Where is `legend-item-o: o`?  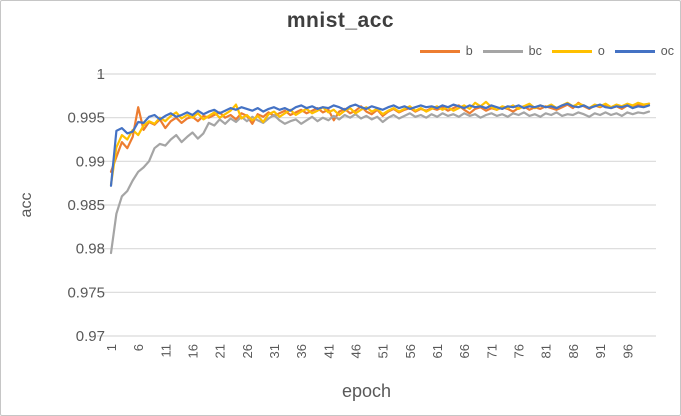
legend-item-o: o is located at coordinates (578, 51).